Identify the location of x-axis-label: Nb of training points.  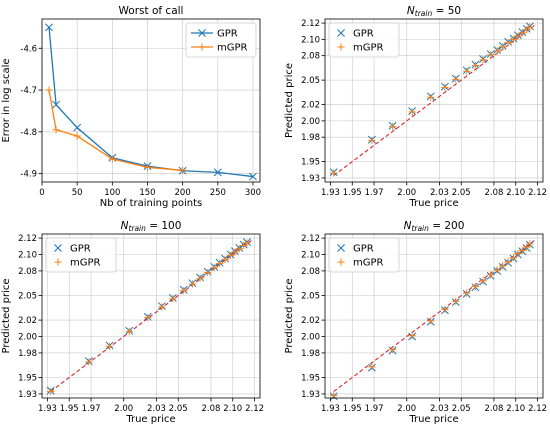
(151, 203).